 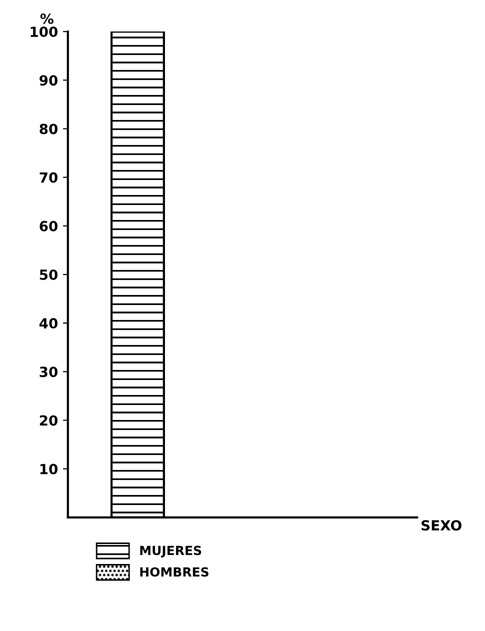 What do you see at coordinates (49, 80) in the screenshot?
I see `y-tick-label: 90` at bounding box center [49, 80].